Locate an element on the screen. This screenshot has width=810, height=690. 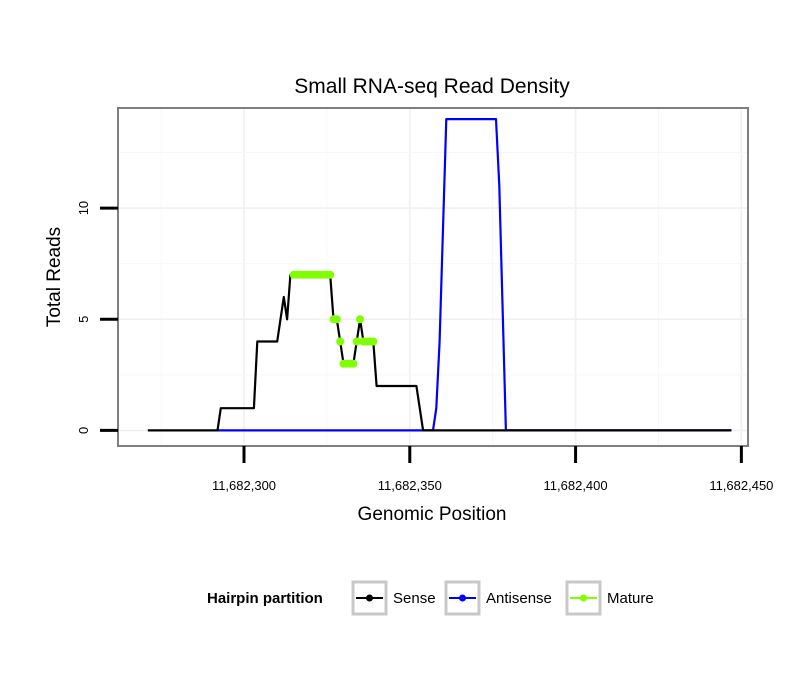
chart-title: Small RNA-seq Read Density is located at coordinates (432, 86).